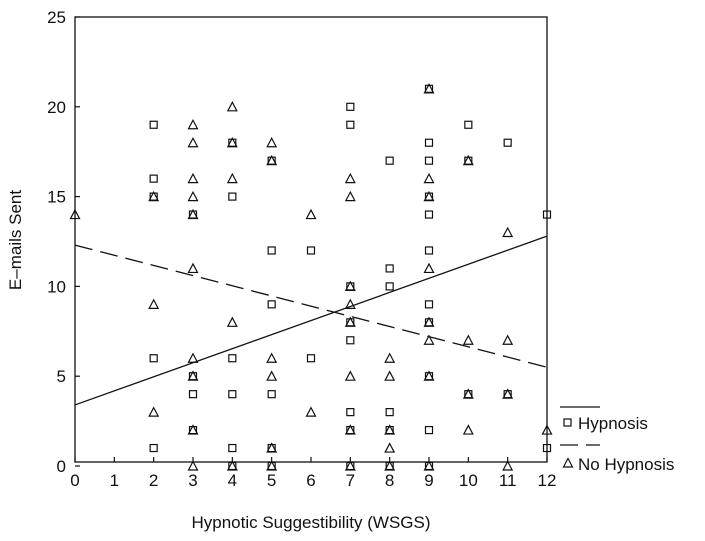  Describe the element at coordinates (61, 376) in the screenshot. I see `y-tick-label: 5` at that location.